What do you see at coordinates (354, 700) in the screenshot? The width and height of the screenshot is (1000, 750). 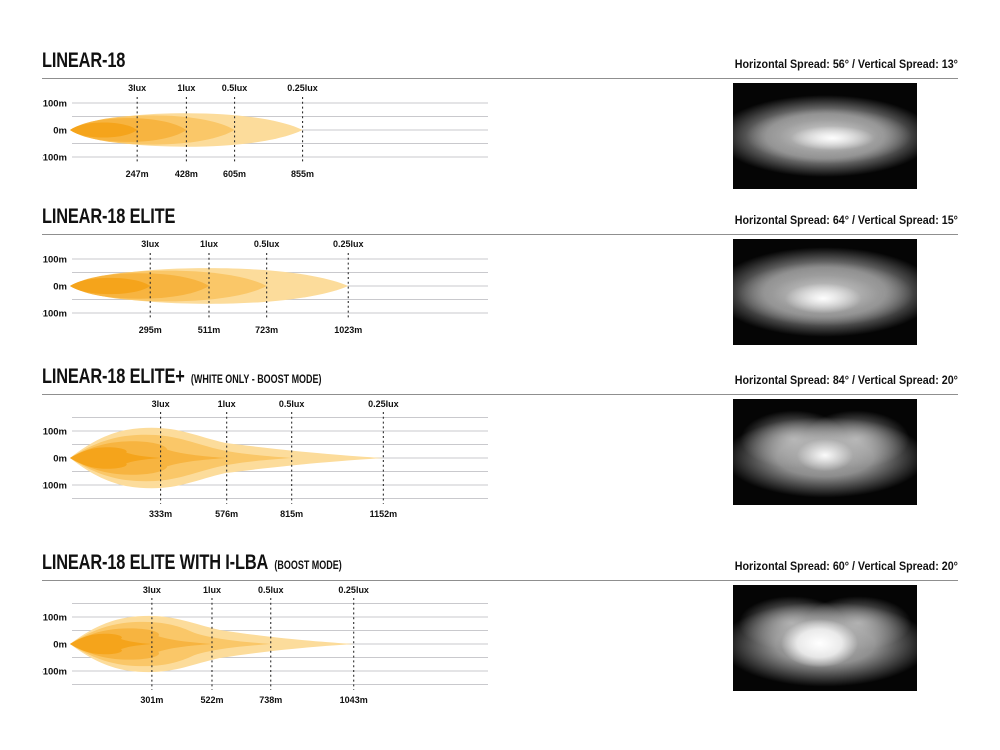 I see `distance-tick-label: 1043m` at bounding box center [354, 700].